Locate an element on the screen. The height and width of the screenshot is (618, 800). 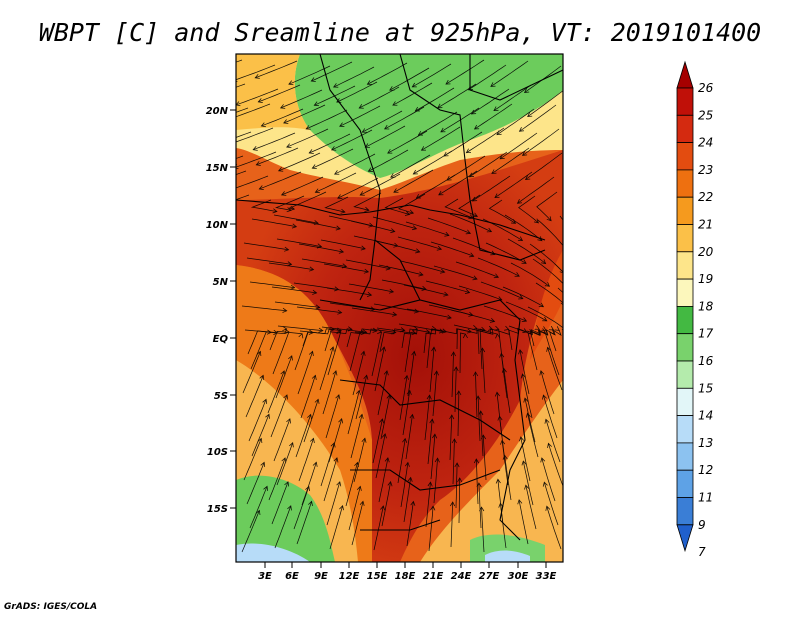
footer-credit: GrADS: IGES/COLA is located at coordinates (51, 607).